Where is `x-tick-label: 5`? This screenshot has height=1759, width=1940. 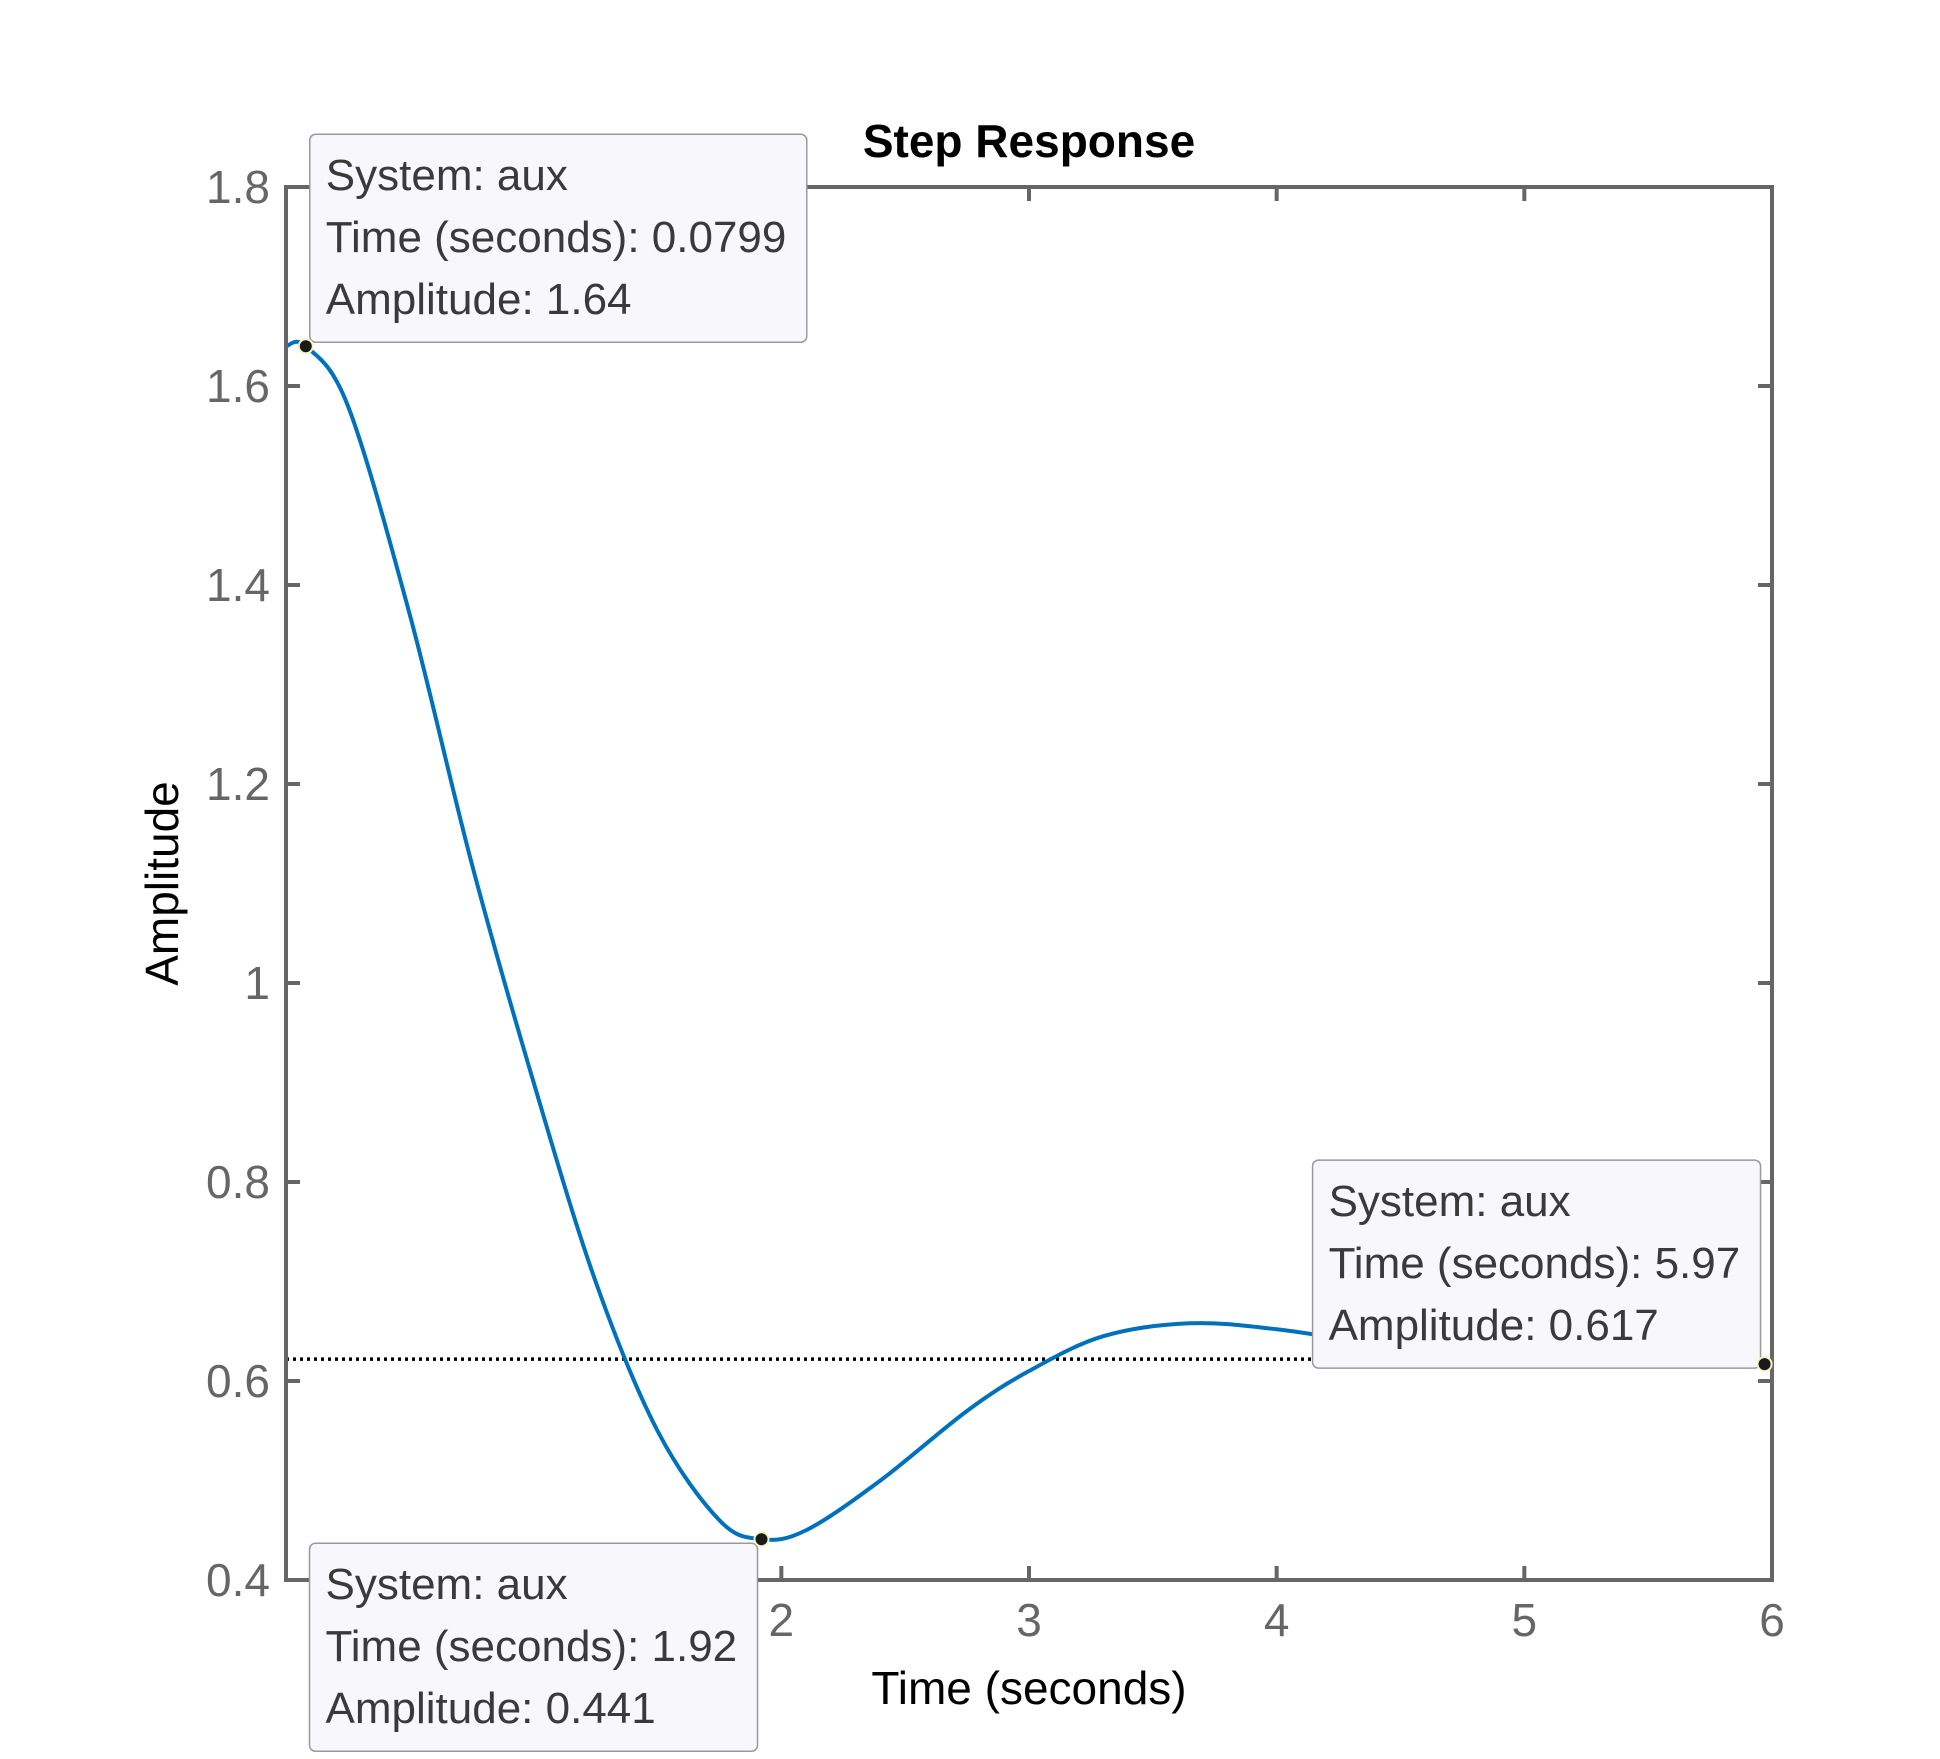
x-tick-label: 5 is located at coordinates (1525, 1620).